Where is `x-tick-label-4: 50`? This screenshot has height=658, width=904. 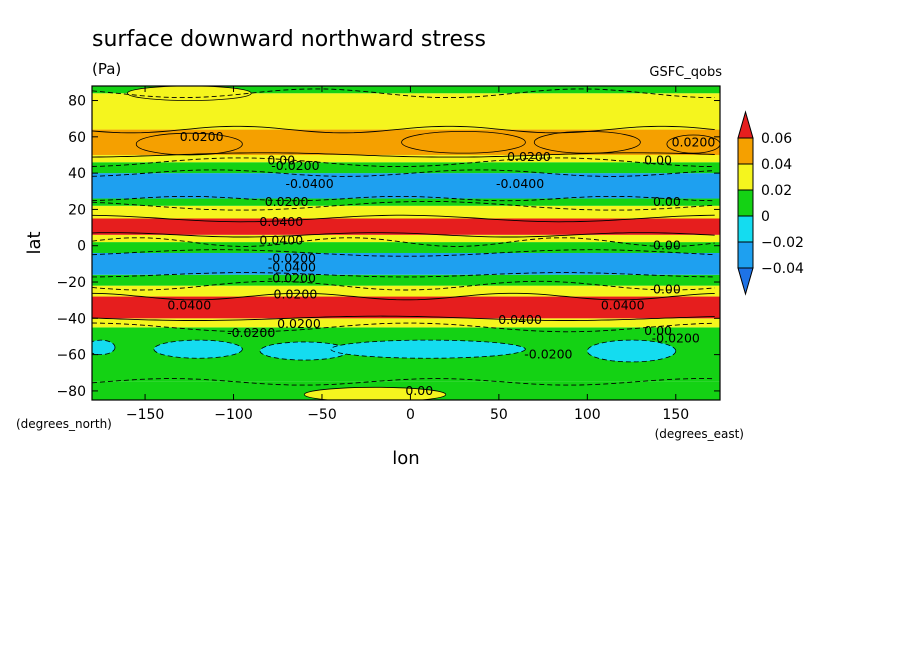 x-tick-label-4: 50 is located at coordinates (499, 415).